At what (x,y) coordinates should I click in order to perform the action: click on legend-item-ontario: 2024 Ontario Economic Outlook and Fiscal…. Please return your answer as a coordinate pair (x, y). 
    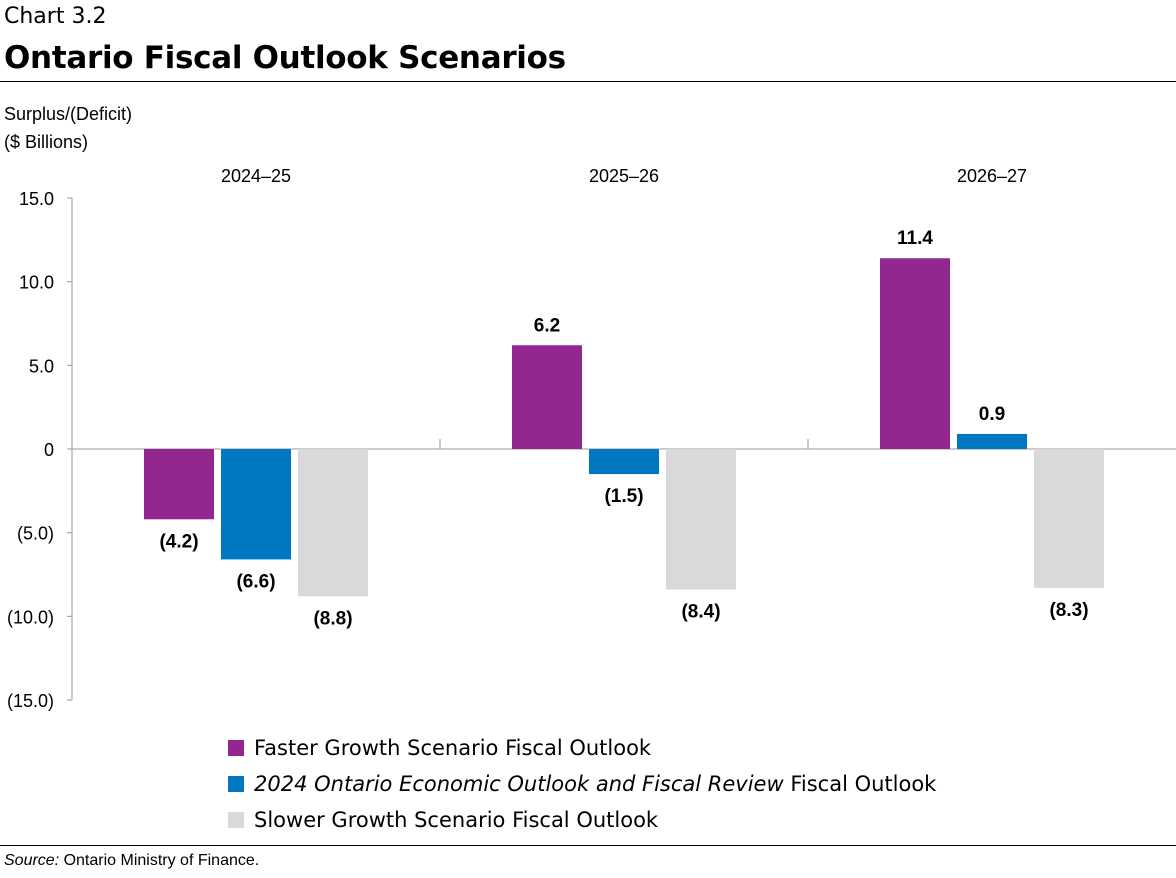
    Looking at the image, I should click on (582, 784).